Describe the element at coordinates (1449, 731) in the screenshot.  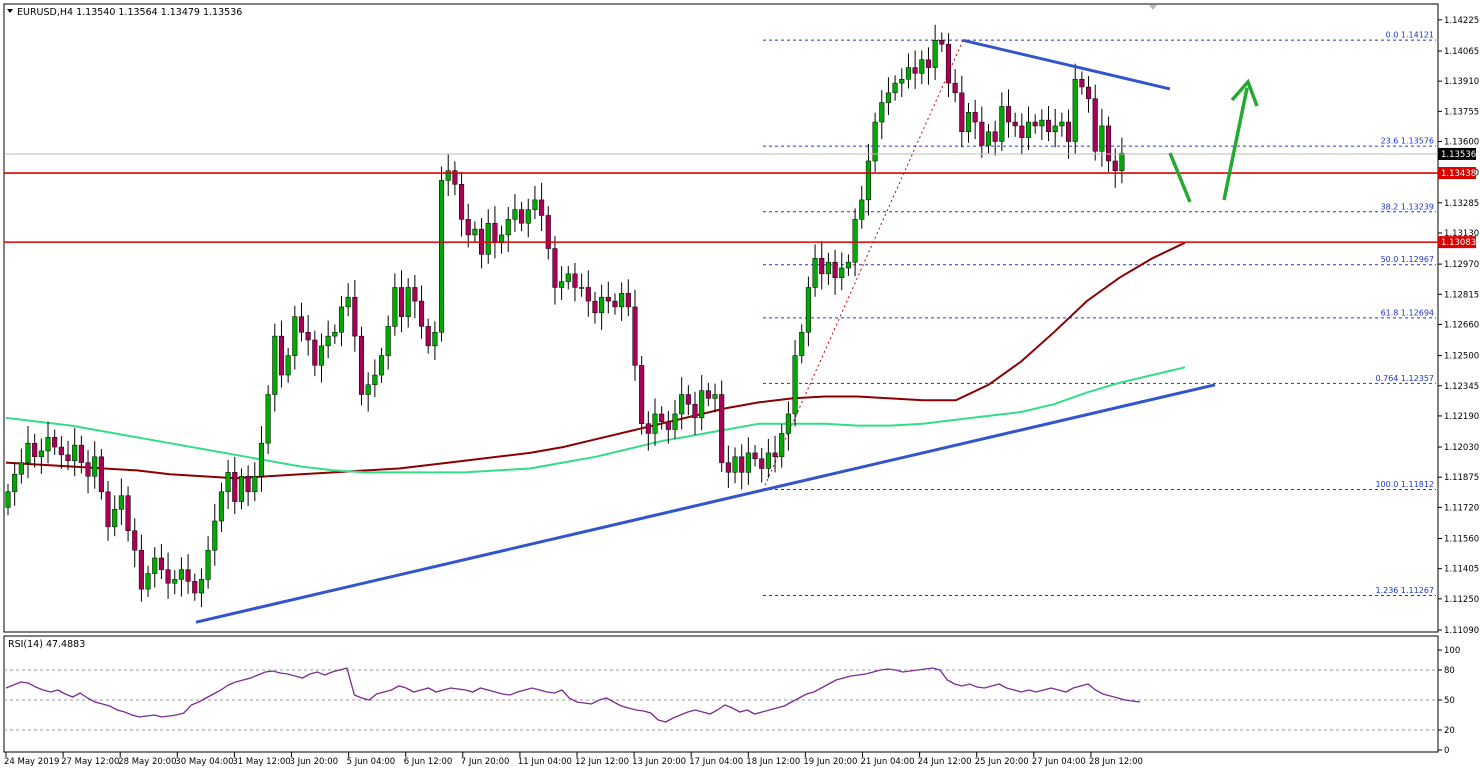
I see `rsi-tick-label: 20` at that location.